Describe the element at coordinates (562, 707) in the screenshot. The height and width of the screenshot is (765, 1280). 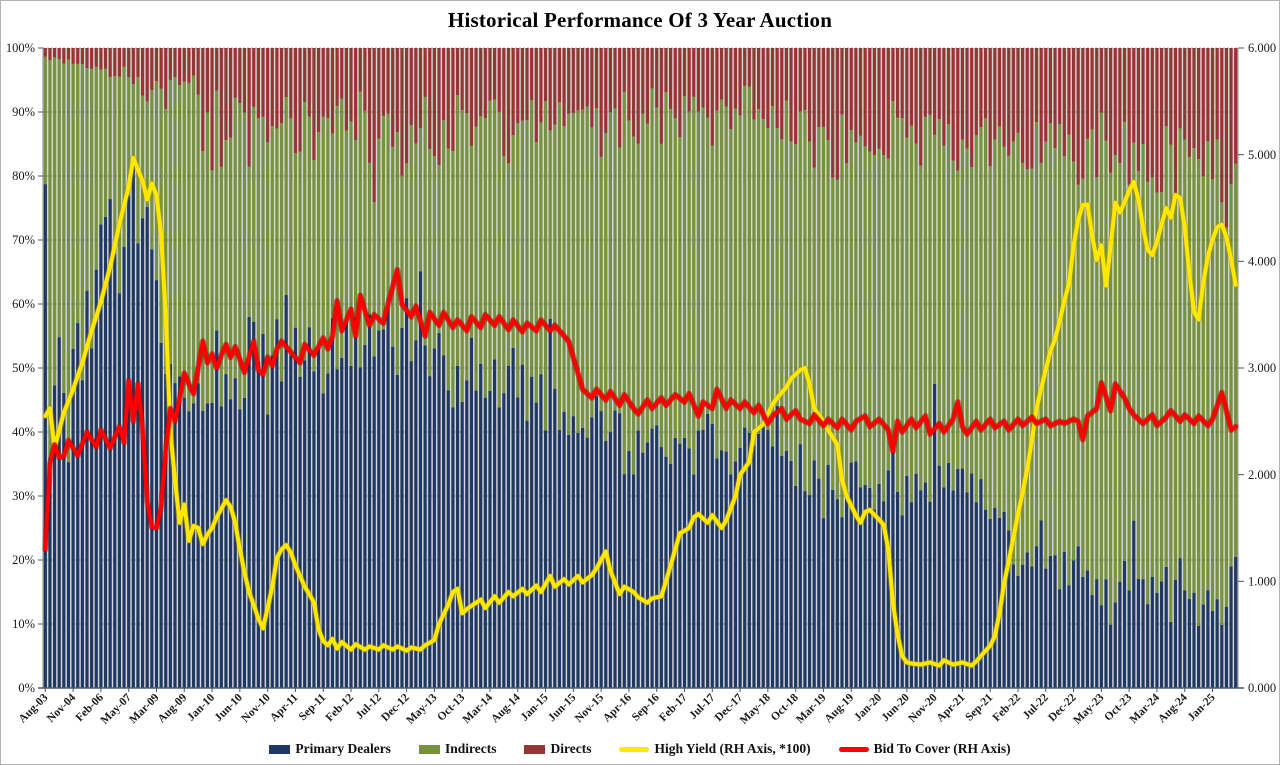
I see `x-axis-tick-label: Jun-15` at that location.